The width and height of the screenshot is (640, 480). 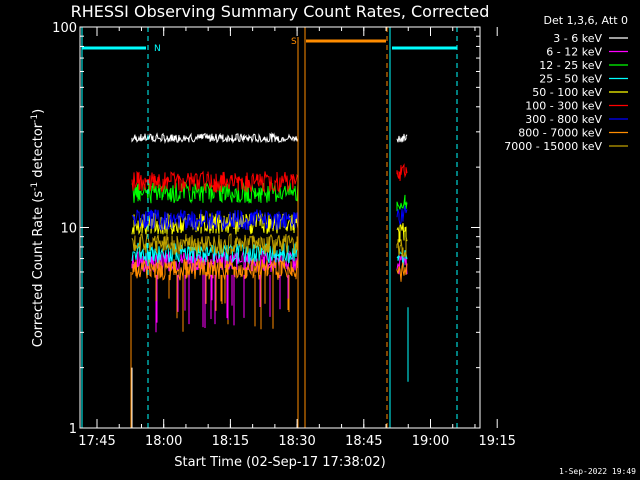 What do you see at coordinates (68, 229) in the screenshot?
I see `y-tick-label: 10` at bounding box center [68, 229].